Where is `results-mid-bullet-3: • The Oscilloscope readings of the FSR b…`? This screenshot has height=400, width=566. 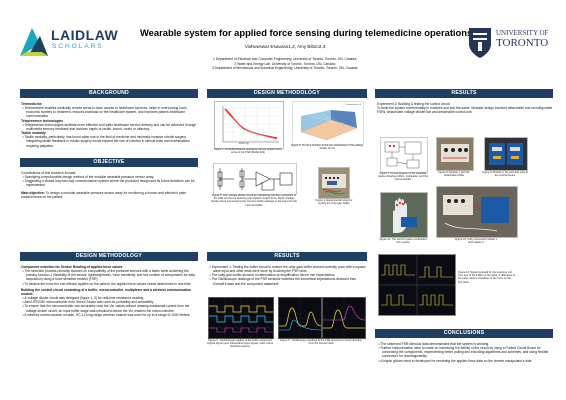 results-mid-bullet-3: • The Oscilloscope readings of the FSR b… is located at coordinates (283, 281).